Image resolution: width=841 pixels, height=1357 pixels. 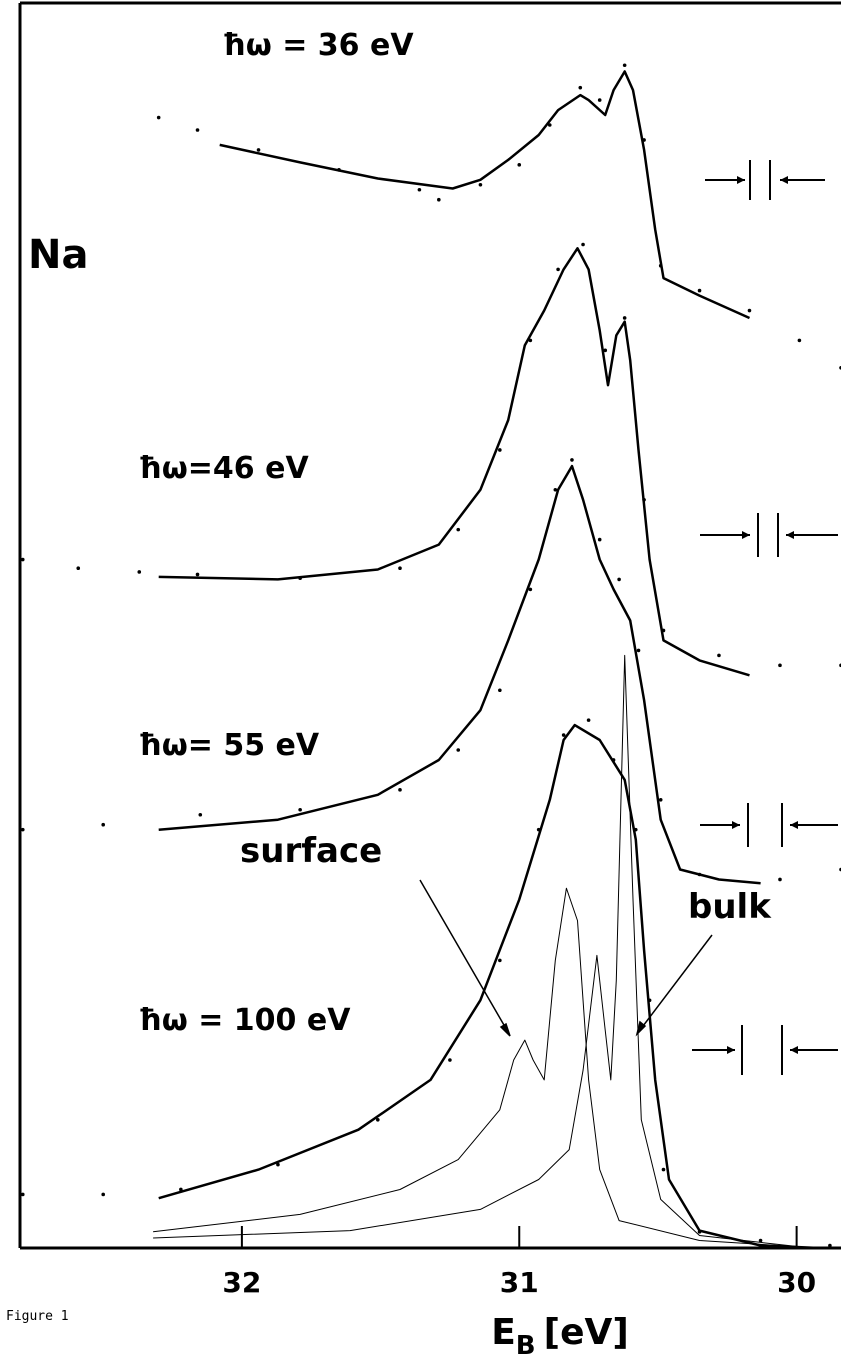 I want to click on annotation: Na, so click(x=58, y=255).